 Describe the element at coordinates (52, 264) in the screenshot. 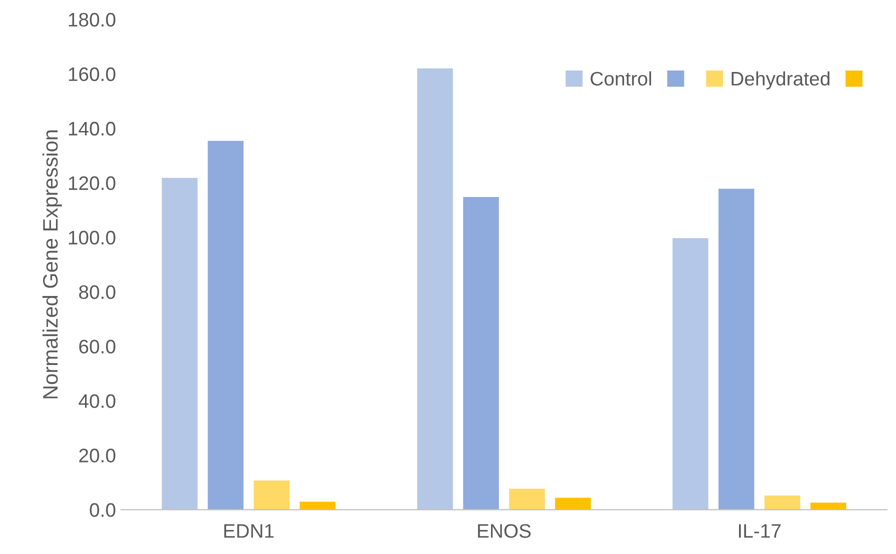

I see `y-axis-title: Normalized Gene Expression` at that location.